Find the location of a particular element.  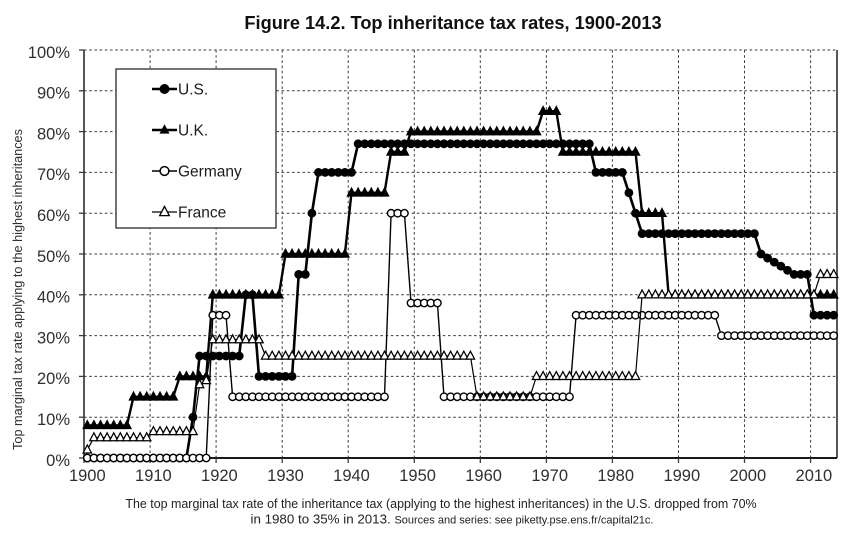

svg-text: 60% is located at coordinates (53, 216).